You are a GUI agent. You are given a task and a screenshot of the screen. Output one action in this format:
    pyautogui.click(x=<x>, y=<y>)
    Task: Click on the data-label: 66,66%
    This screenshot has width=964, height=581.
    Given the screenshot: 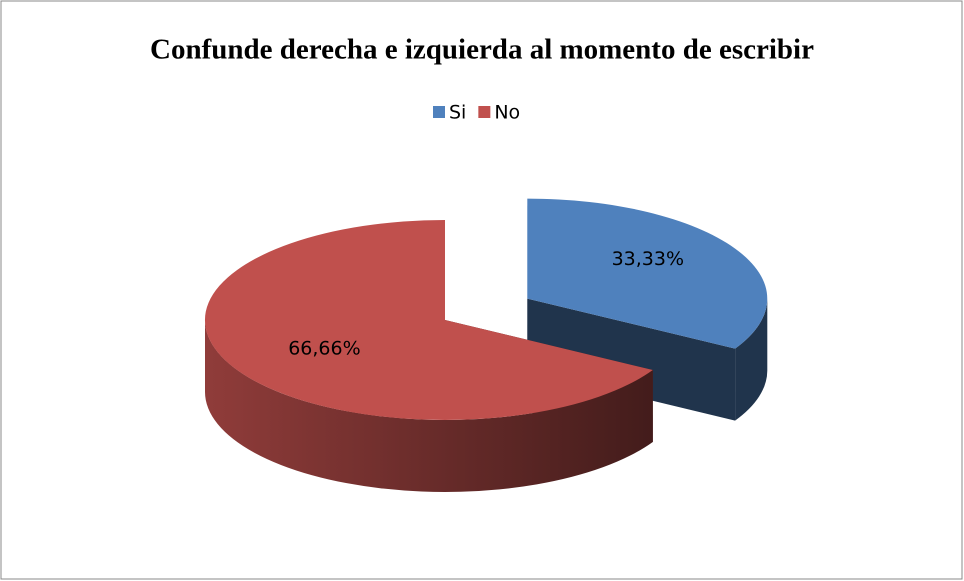 What is the action you would take?
    pyautogui.click(x=324, y=349)
    